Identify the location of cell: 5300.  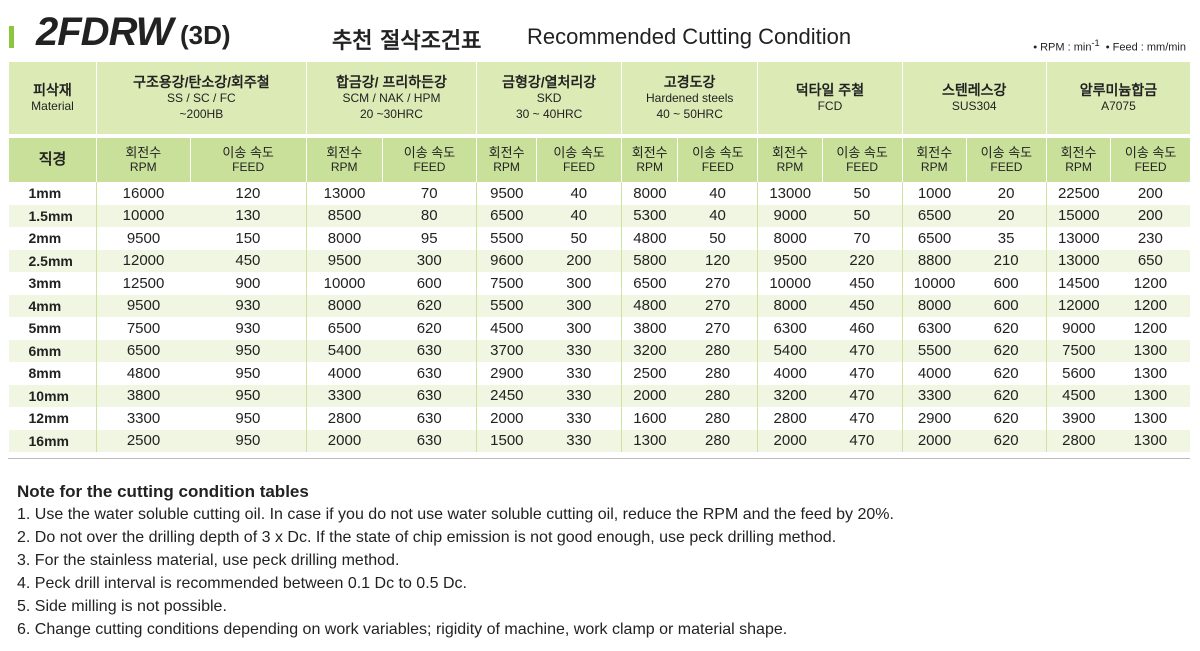
(649, 215).